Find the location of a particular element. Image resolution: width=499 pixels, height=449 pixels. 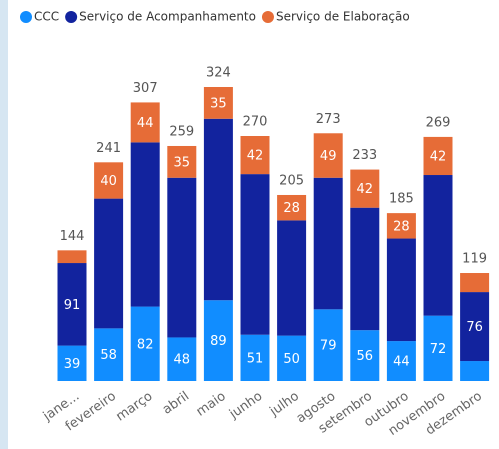

data-label: 72 is located at coordinates (438, 349).